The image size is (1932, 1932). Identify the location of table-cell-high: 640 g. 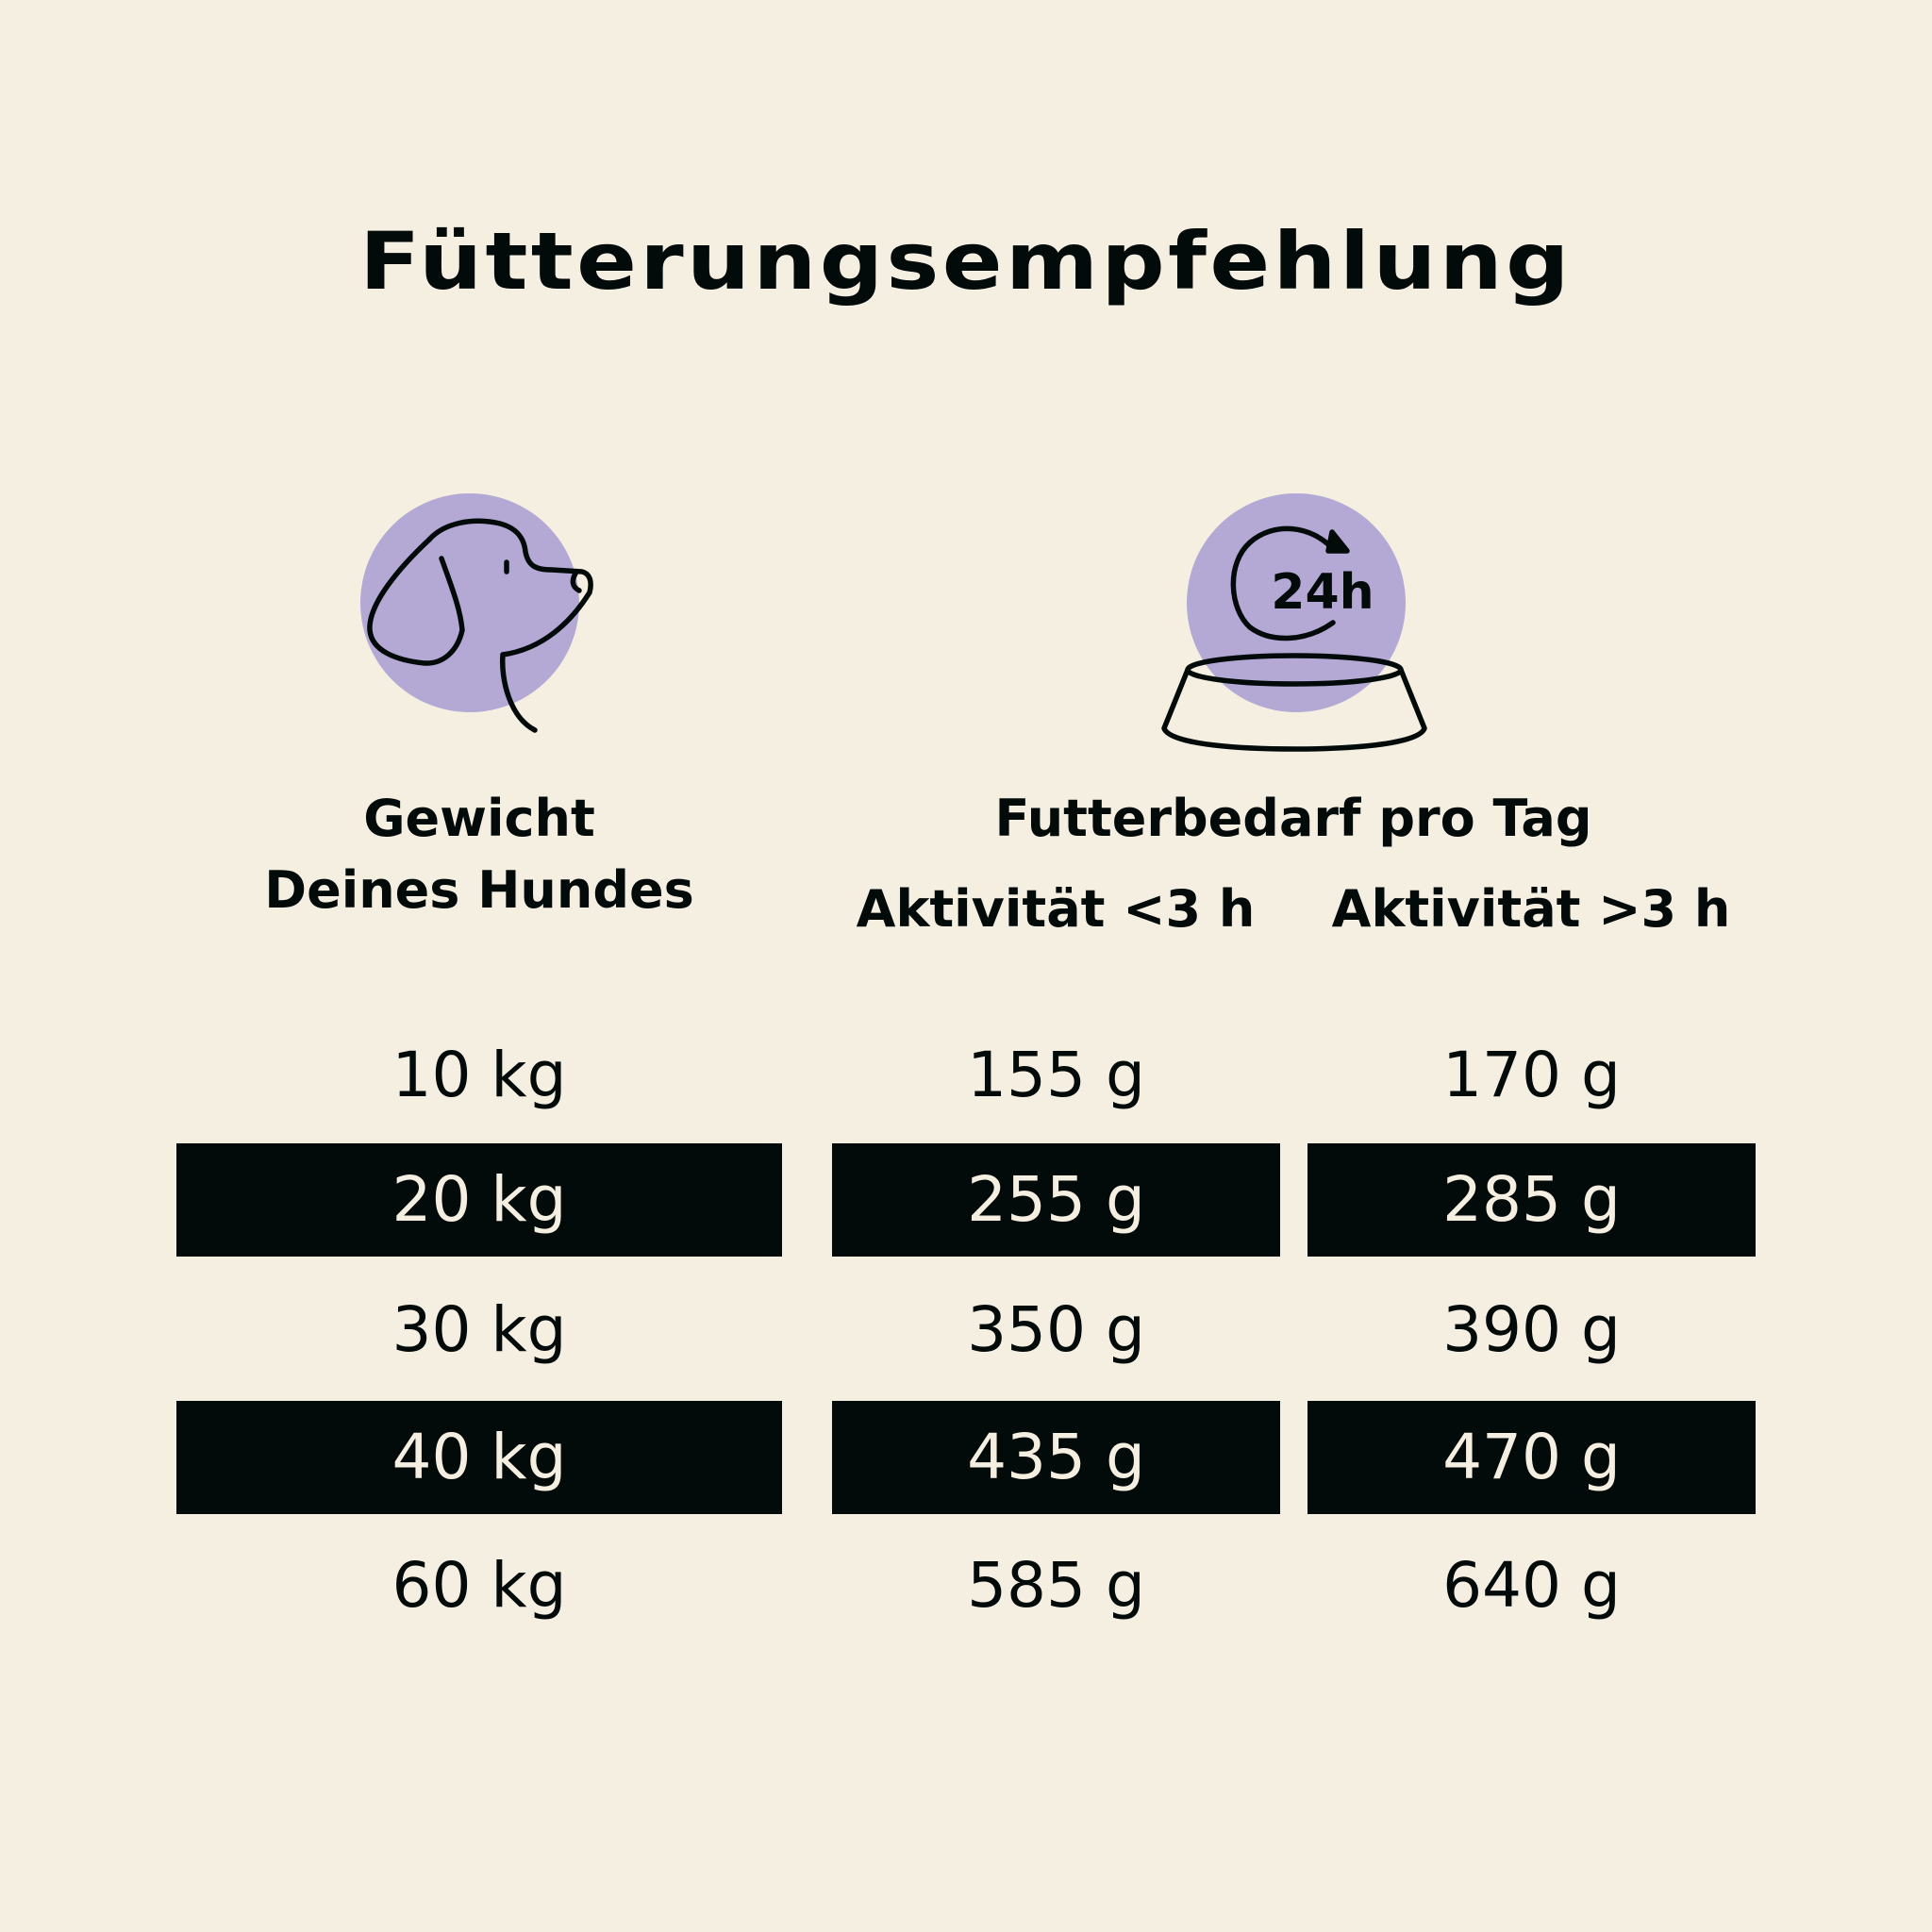
(1532, 1586).